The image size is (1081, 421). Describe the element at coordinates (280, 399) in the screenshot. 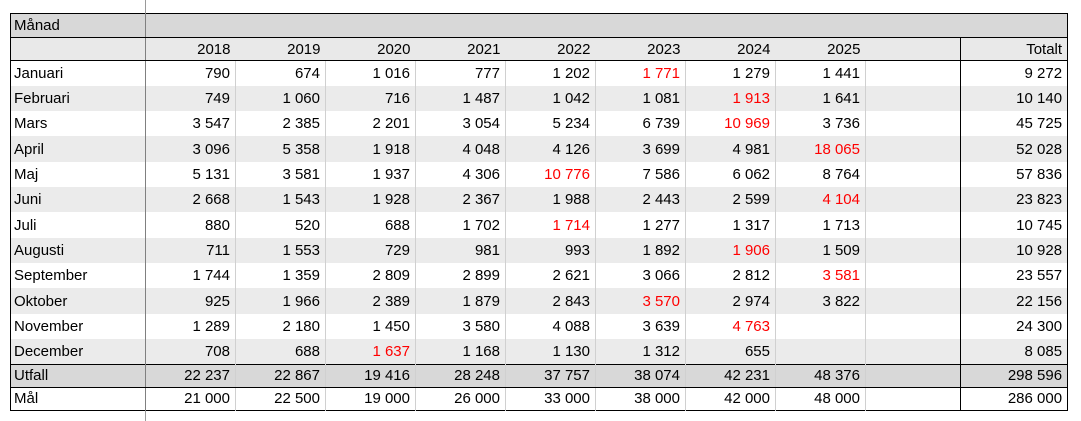

I see `cell-mal-2019: 22 500` at that location.